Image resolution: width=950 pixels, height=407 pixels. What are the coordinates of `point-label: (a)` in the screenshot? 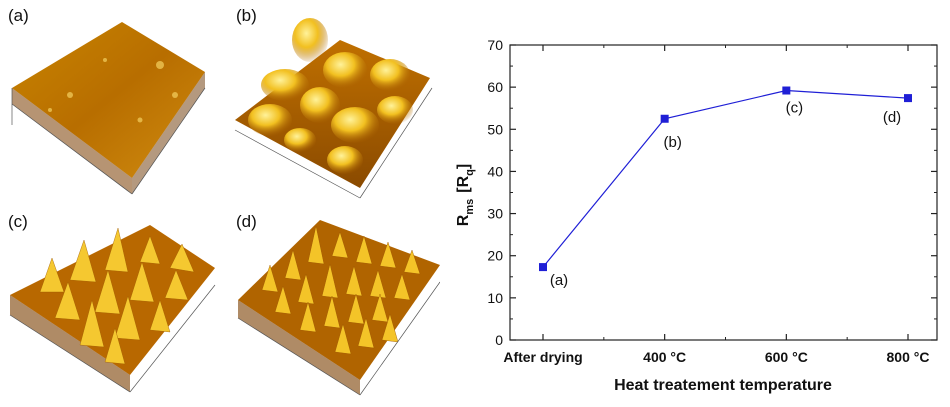 It's located at (559, 280).